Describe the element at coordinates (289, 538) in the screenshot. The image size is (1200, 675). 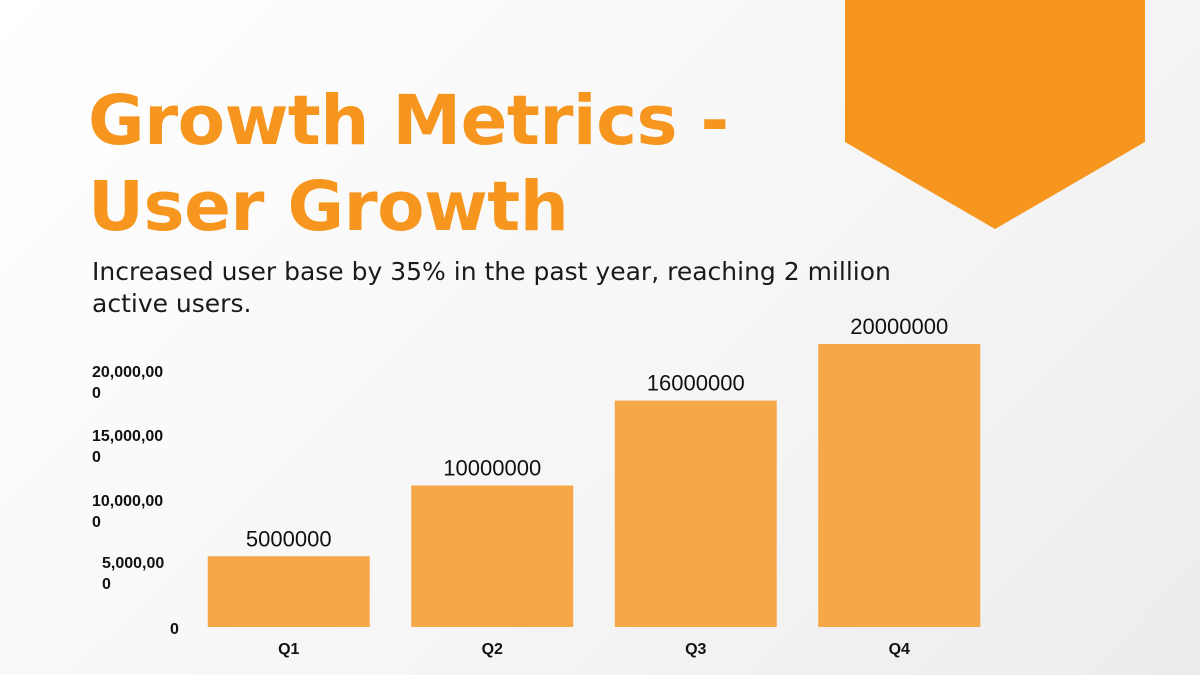
I see `data-label: 5000000` at that location.